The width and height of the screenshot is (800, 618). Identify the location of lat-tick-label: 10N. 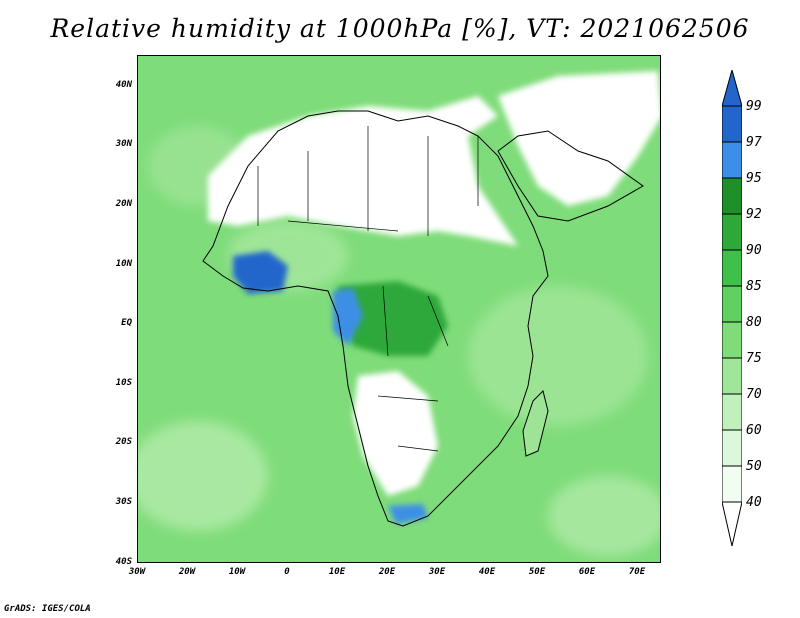
(123, 264).